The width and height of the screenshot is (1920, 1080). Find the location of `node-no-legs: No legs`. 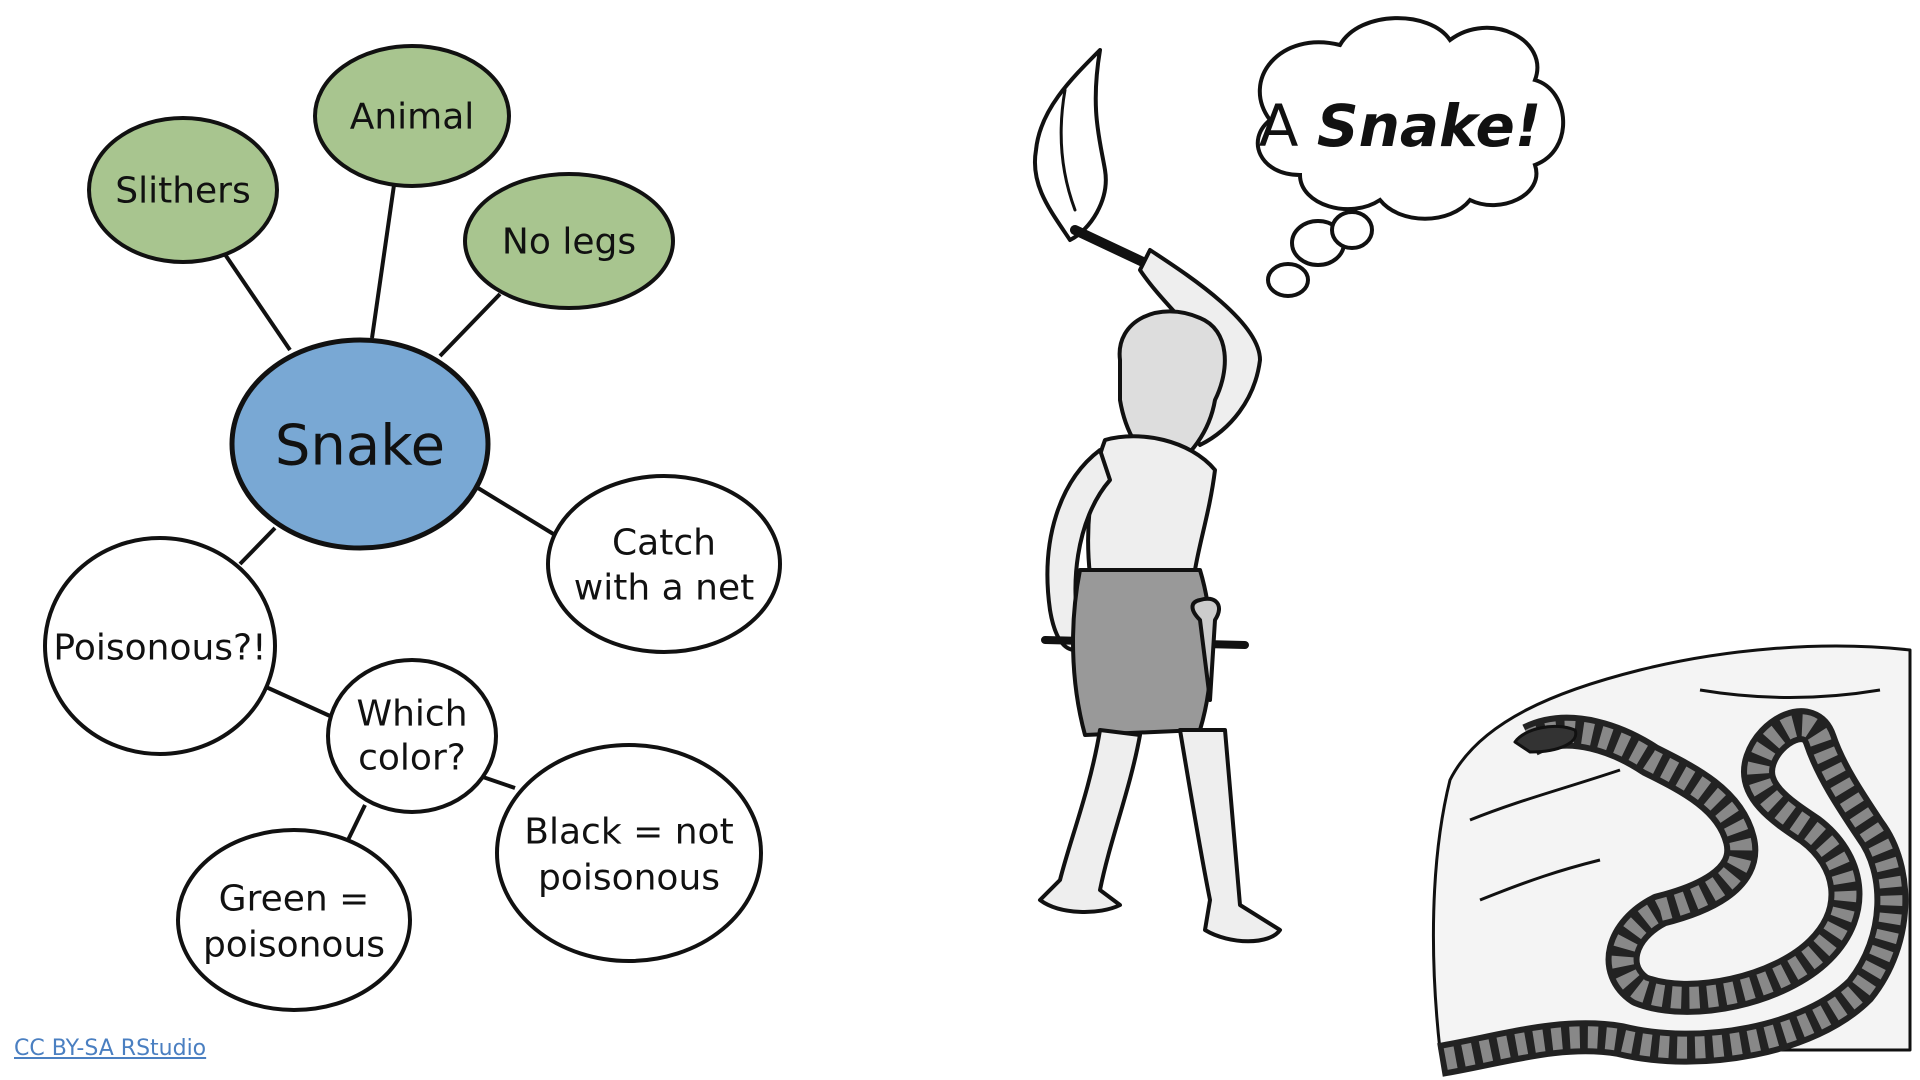

node-no-legs: No legs is located at coordinates (569, 241).